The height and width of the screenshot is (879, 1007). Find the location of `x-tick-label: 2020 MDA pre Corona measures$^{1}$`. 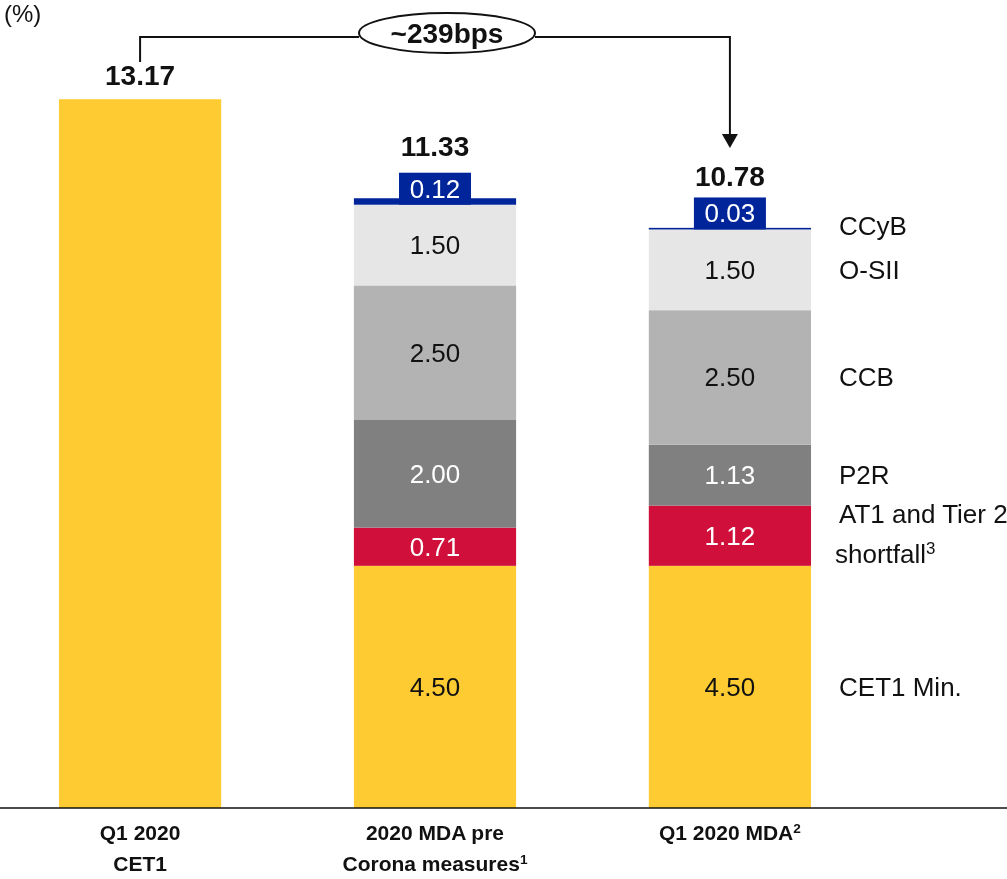

x-tick-label: 2020 MDA pre Corona measures$^{1}$ is located at coordinates (435, 848).